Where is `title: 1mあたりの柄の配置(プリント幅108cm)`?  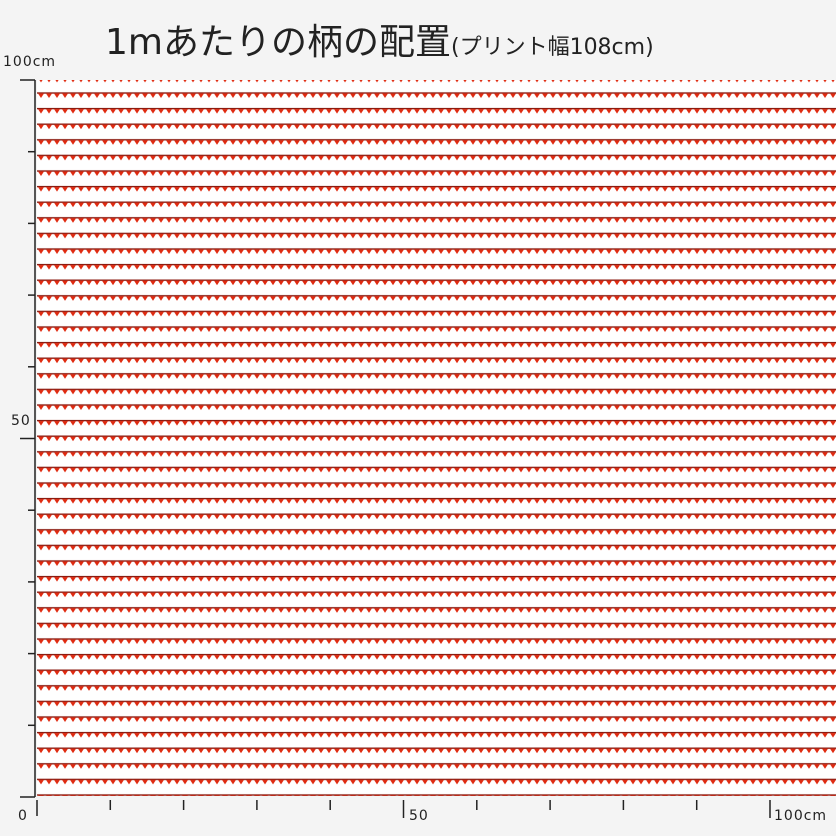 title: 1mあたりの柄の配置(プリント幅108cm) is located at coordinates (379, 42).